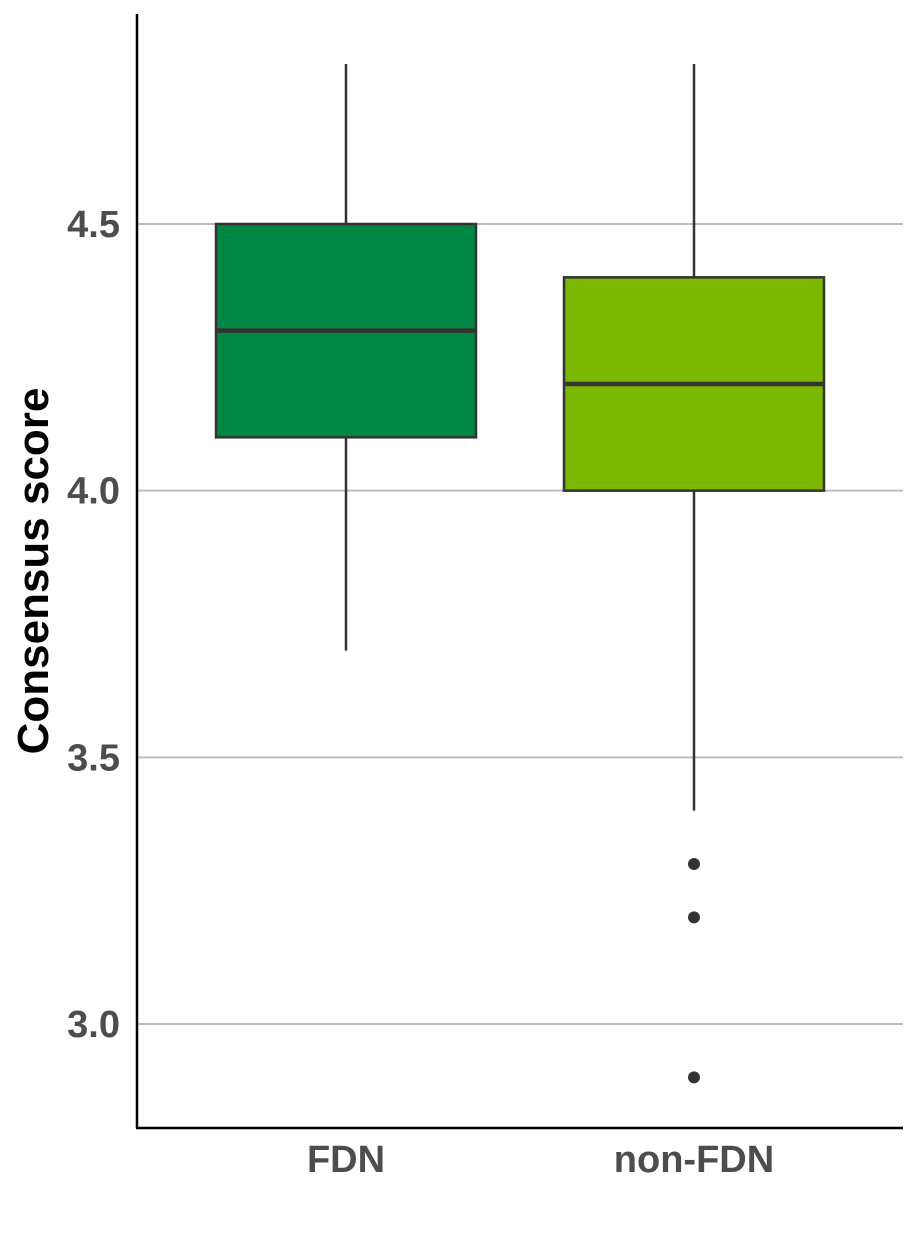 The width and height of the screenshot is (917, 1247). What do you see at coordinates (346, 357) in the screenshot?
I see `box-group` at bounding box center [346, 357].